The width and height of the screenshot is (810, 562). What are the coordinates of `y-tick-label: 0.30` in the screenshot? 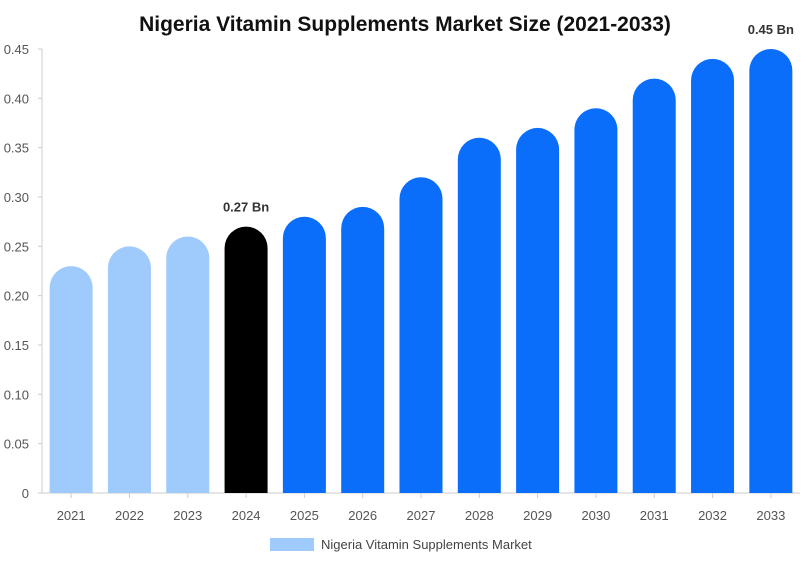 It's located at (16, 197).